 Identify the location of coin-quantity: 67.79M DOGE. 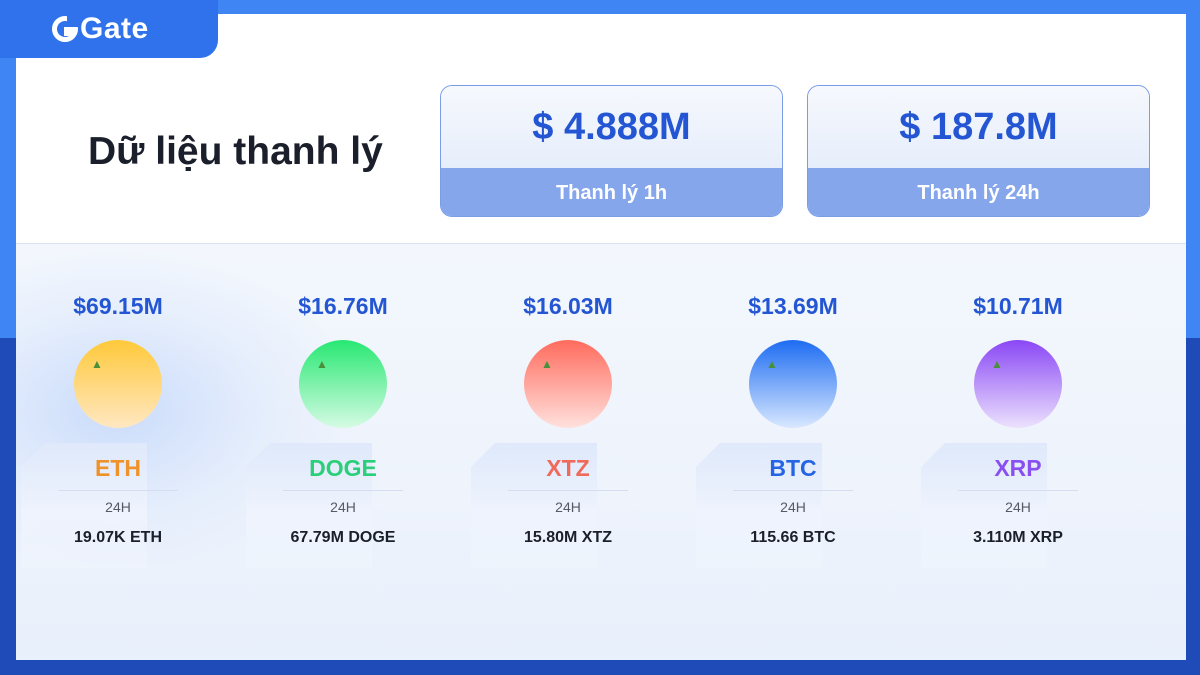
(343, 537).